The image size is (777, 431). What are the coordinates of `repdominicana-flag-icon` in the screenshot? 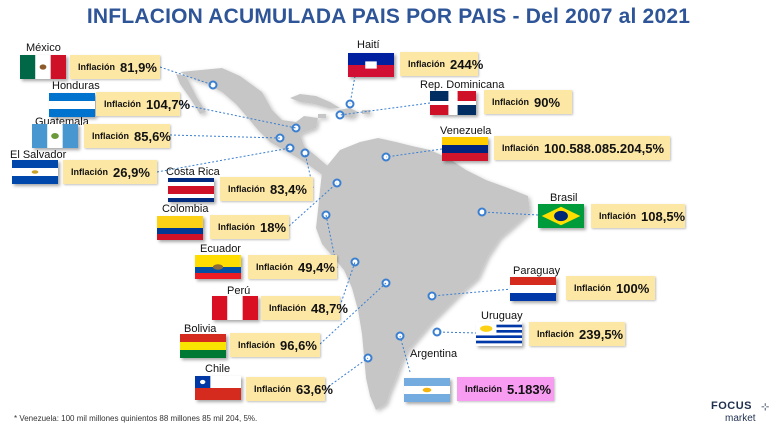 It's located at (453, 103).